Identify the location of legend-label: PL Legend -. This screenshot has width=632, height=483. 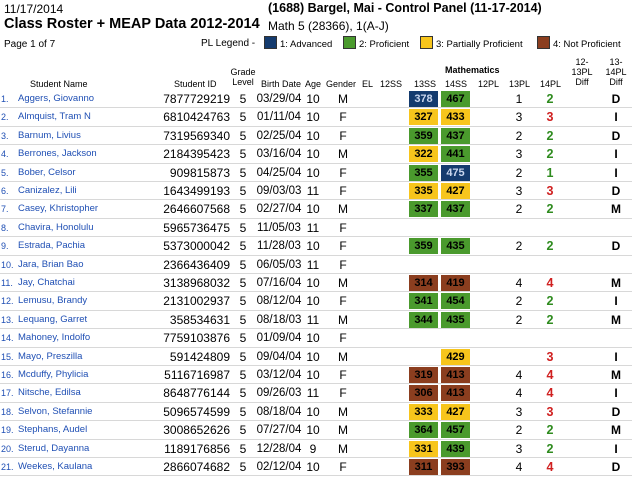
(228, 43).